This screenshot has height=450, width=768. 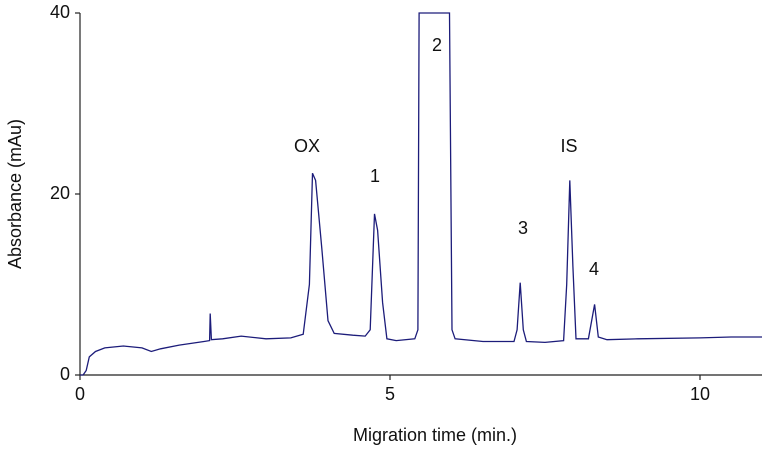 What do you see at coordinates (65, 374) in the screenshot?
I see `y-tick-label: 0` at bounding box center [65, 374].